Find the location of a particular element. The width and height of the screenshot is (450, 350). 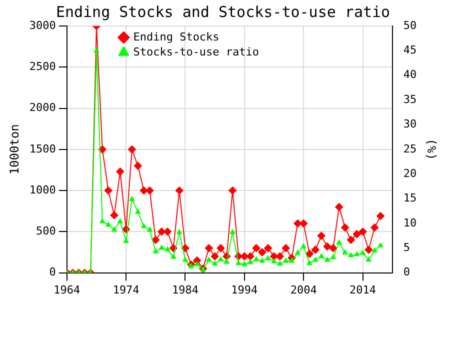

y2-tick-label: 15 is located at coordinates (410, 198).